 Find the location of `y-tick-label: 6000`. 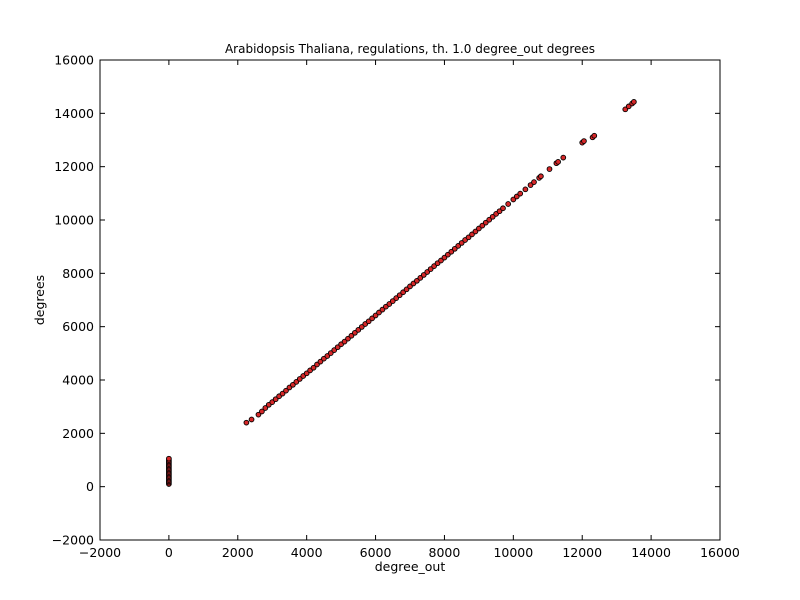

y-tick-label: 6000 is located at coordinates (78, 326).